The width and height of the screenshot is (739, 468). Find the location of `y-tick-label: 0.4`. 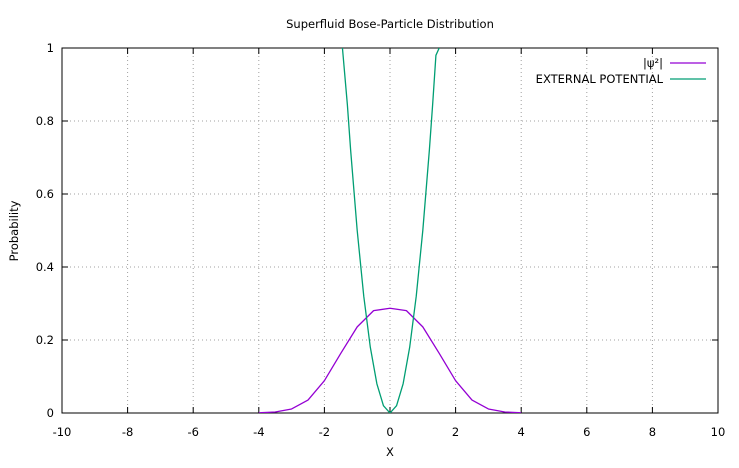

y-tick-label: 0.4 is located at coordinates (45, 267).